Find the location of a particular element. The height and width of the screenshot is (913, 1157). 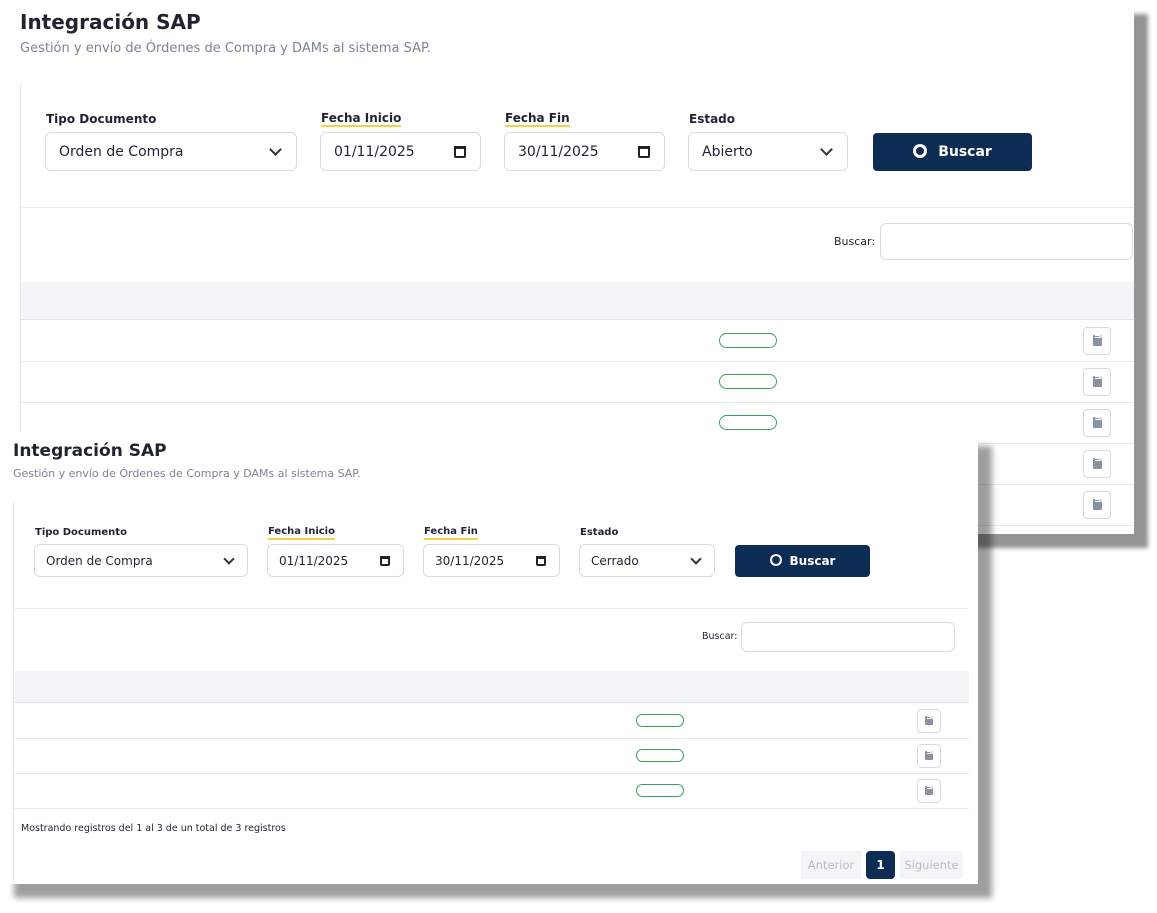

pagination-next: Siguiente is located at coordinates (931, 865).